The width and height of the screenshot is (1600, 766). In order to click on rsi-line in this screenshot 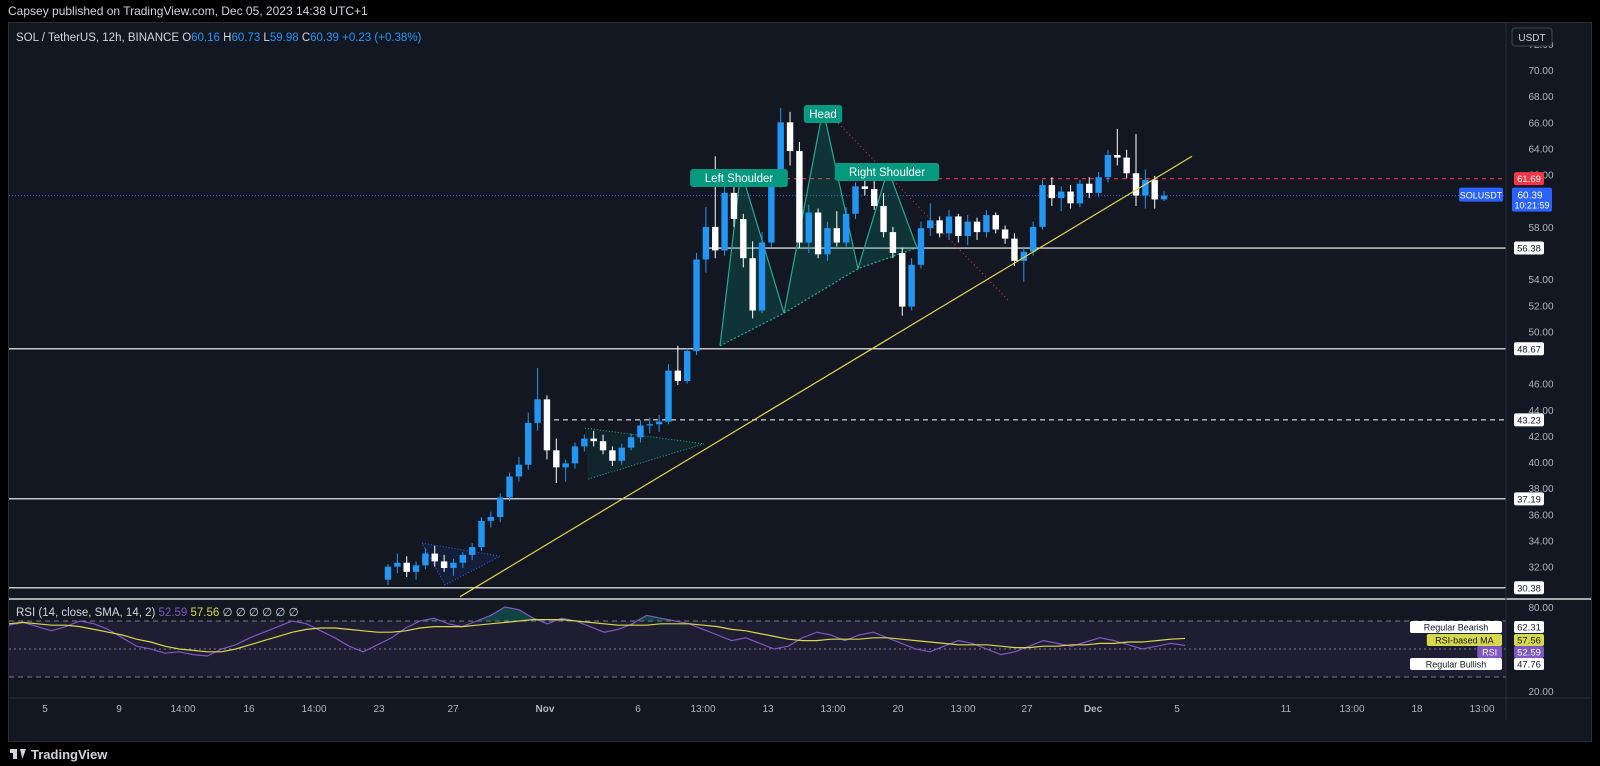, I will do `click(597, 631)`.